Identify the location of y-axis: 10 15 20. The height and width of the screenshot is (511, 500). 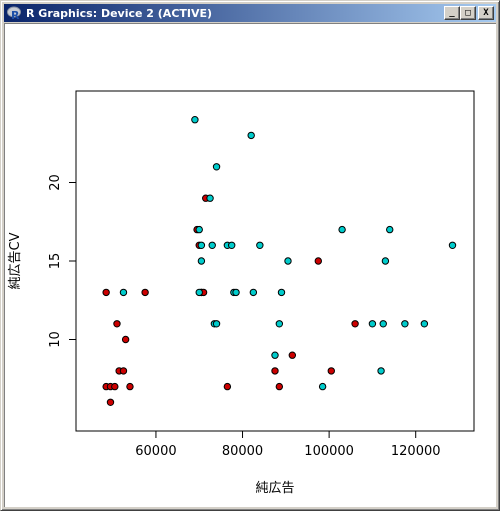
(62, 261).